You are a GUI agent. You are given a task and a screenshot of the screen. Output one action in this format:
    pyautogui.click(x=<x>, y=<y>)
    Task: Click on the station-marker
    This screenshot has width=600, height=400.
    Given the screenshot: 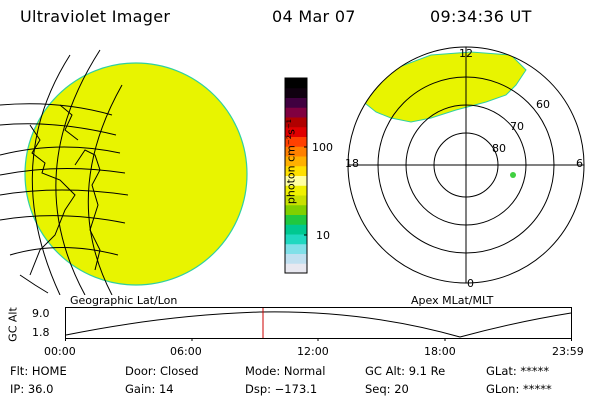 What is the action you would take?
    pyautogui.click(x=513, y=175)
    